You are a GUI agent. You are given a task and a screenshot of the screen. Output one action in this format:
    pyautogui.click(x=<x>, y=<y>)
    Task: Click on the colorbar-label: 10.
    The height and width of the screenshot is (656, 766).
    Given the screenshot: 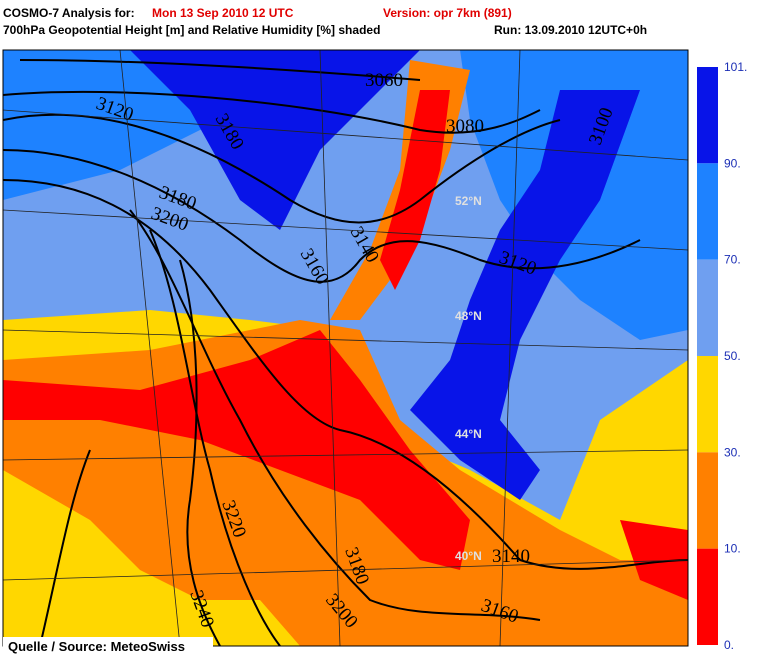 What is the action you would take?
    pyautogui.click(x=732, y=549)
    